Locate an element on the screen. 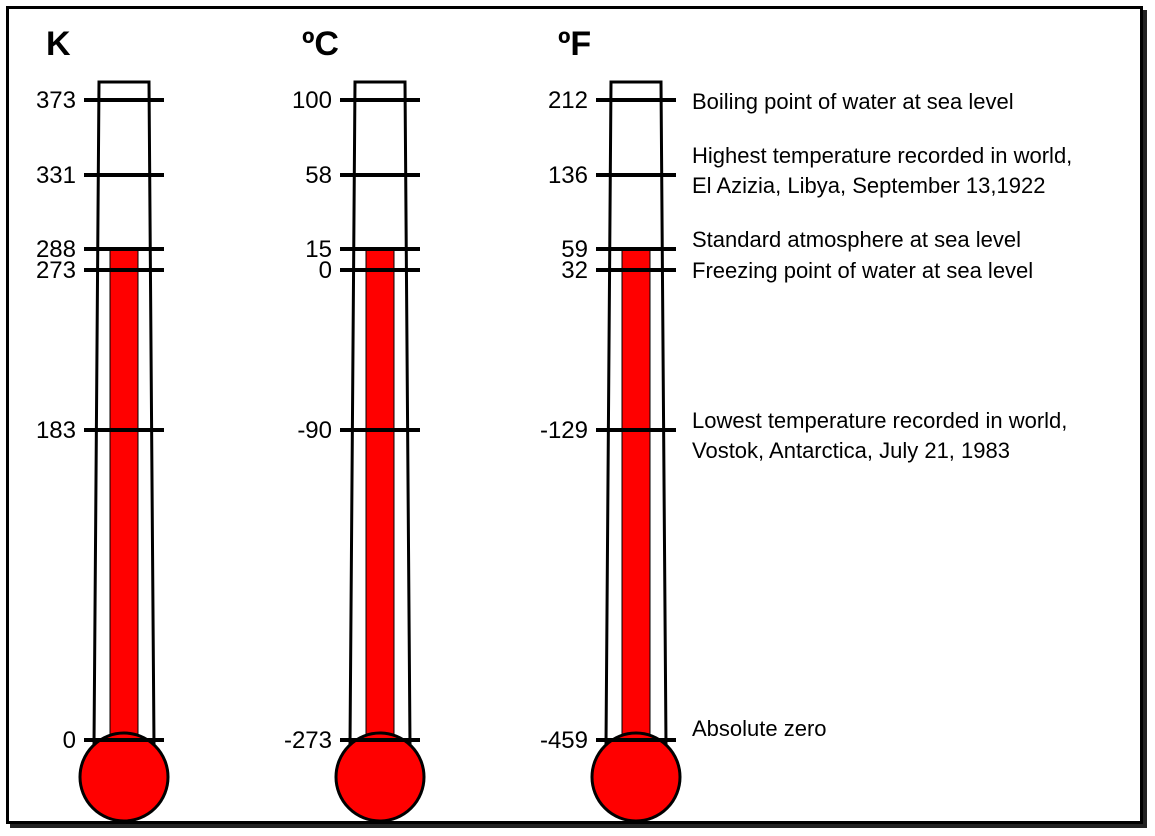 The image size is (1155, 836). reference-point-label: Standard atmosphere at sea level is located at coordinates (856, 239).